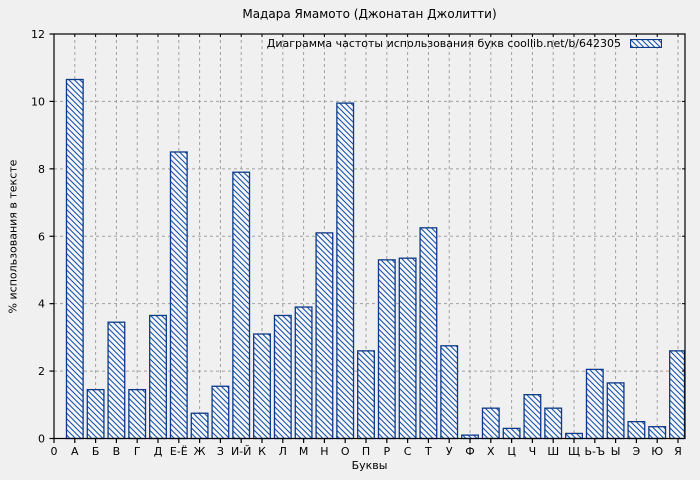  What do you see at coordinates (41, 304) in the screenshot?
I see `y-tick-label: 4` at bounding box center [41, 304].